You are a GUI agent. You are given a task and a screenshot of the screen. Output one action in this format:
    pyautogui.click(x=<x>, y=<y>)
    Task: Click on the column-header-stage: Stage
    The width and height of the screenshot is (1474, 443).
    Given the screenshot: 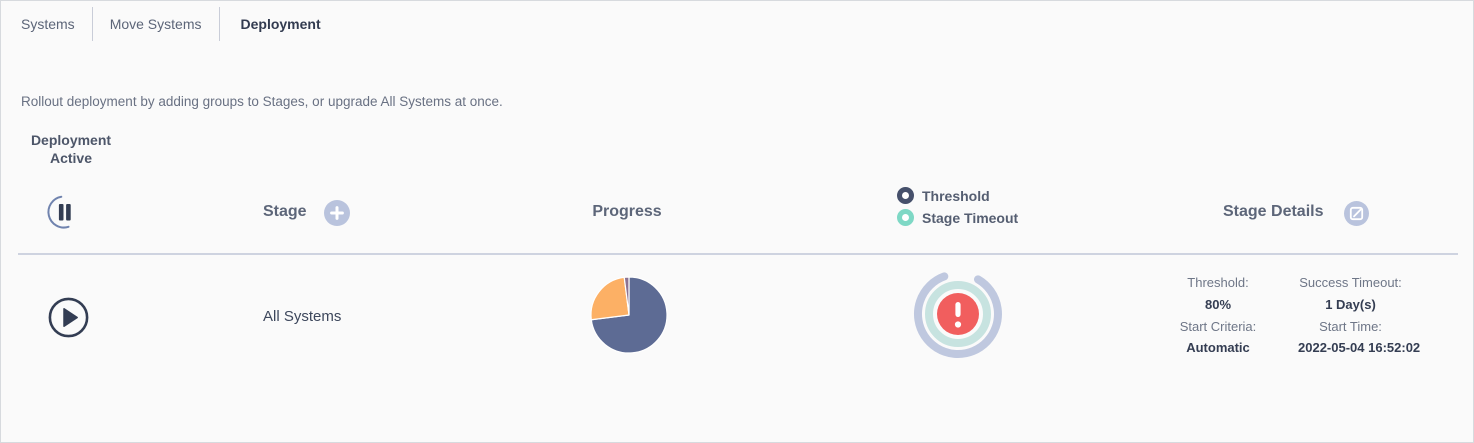 What is the action you would take?
    pyautogui.click(x=285, y=211)
    